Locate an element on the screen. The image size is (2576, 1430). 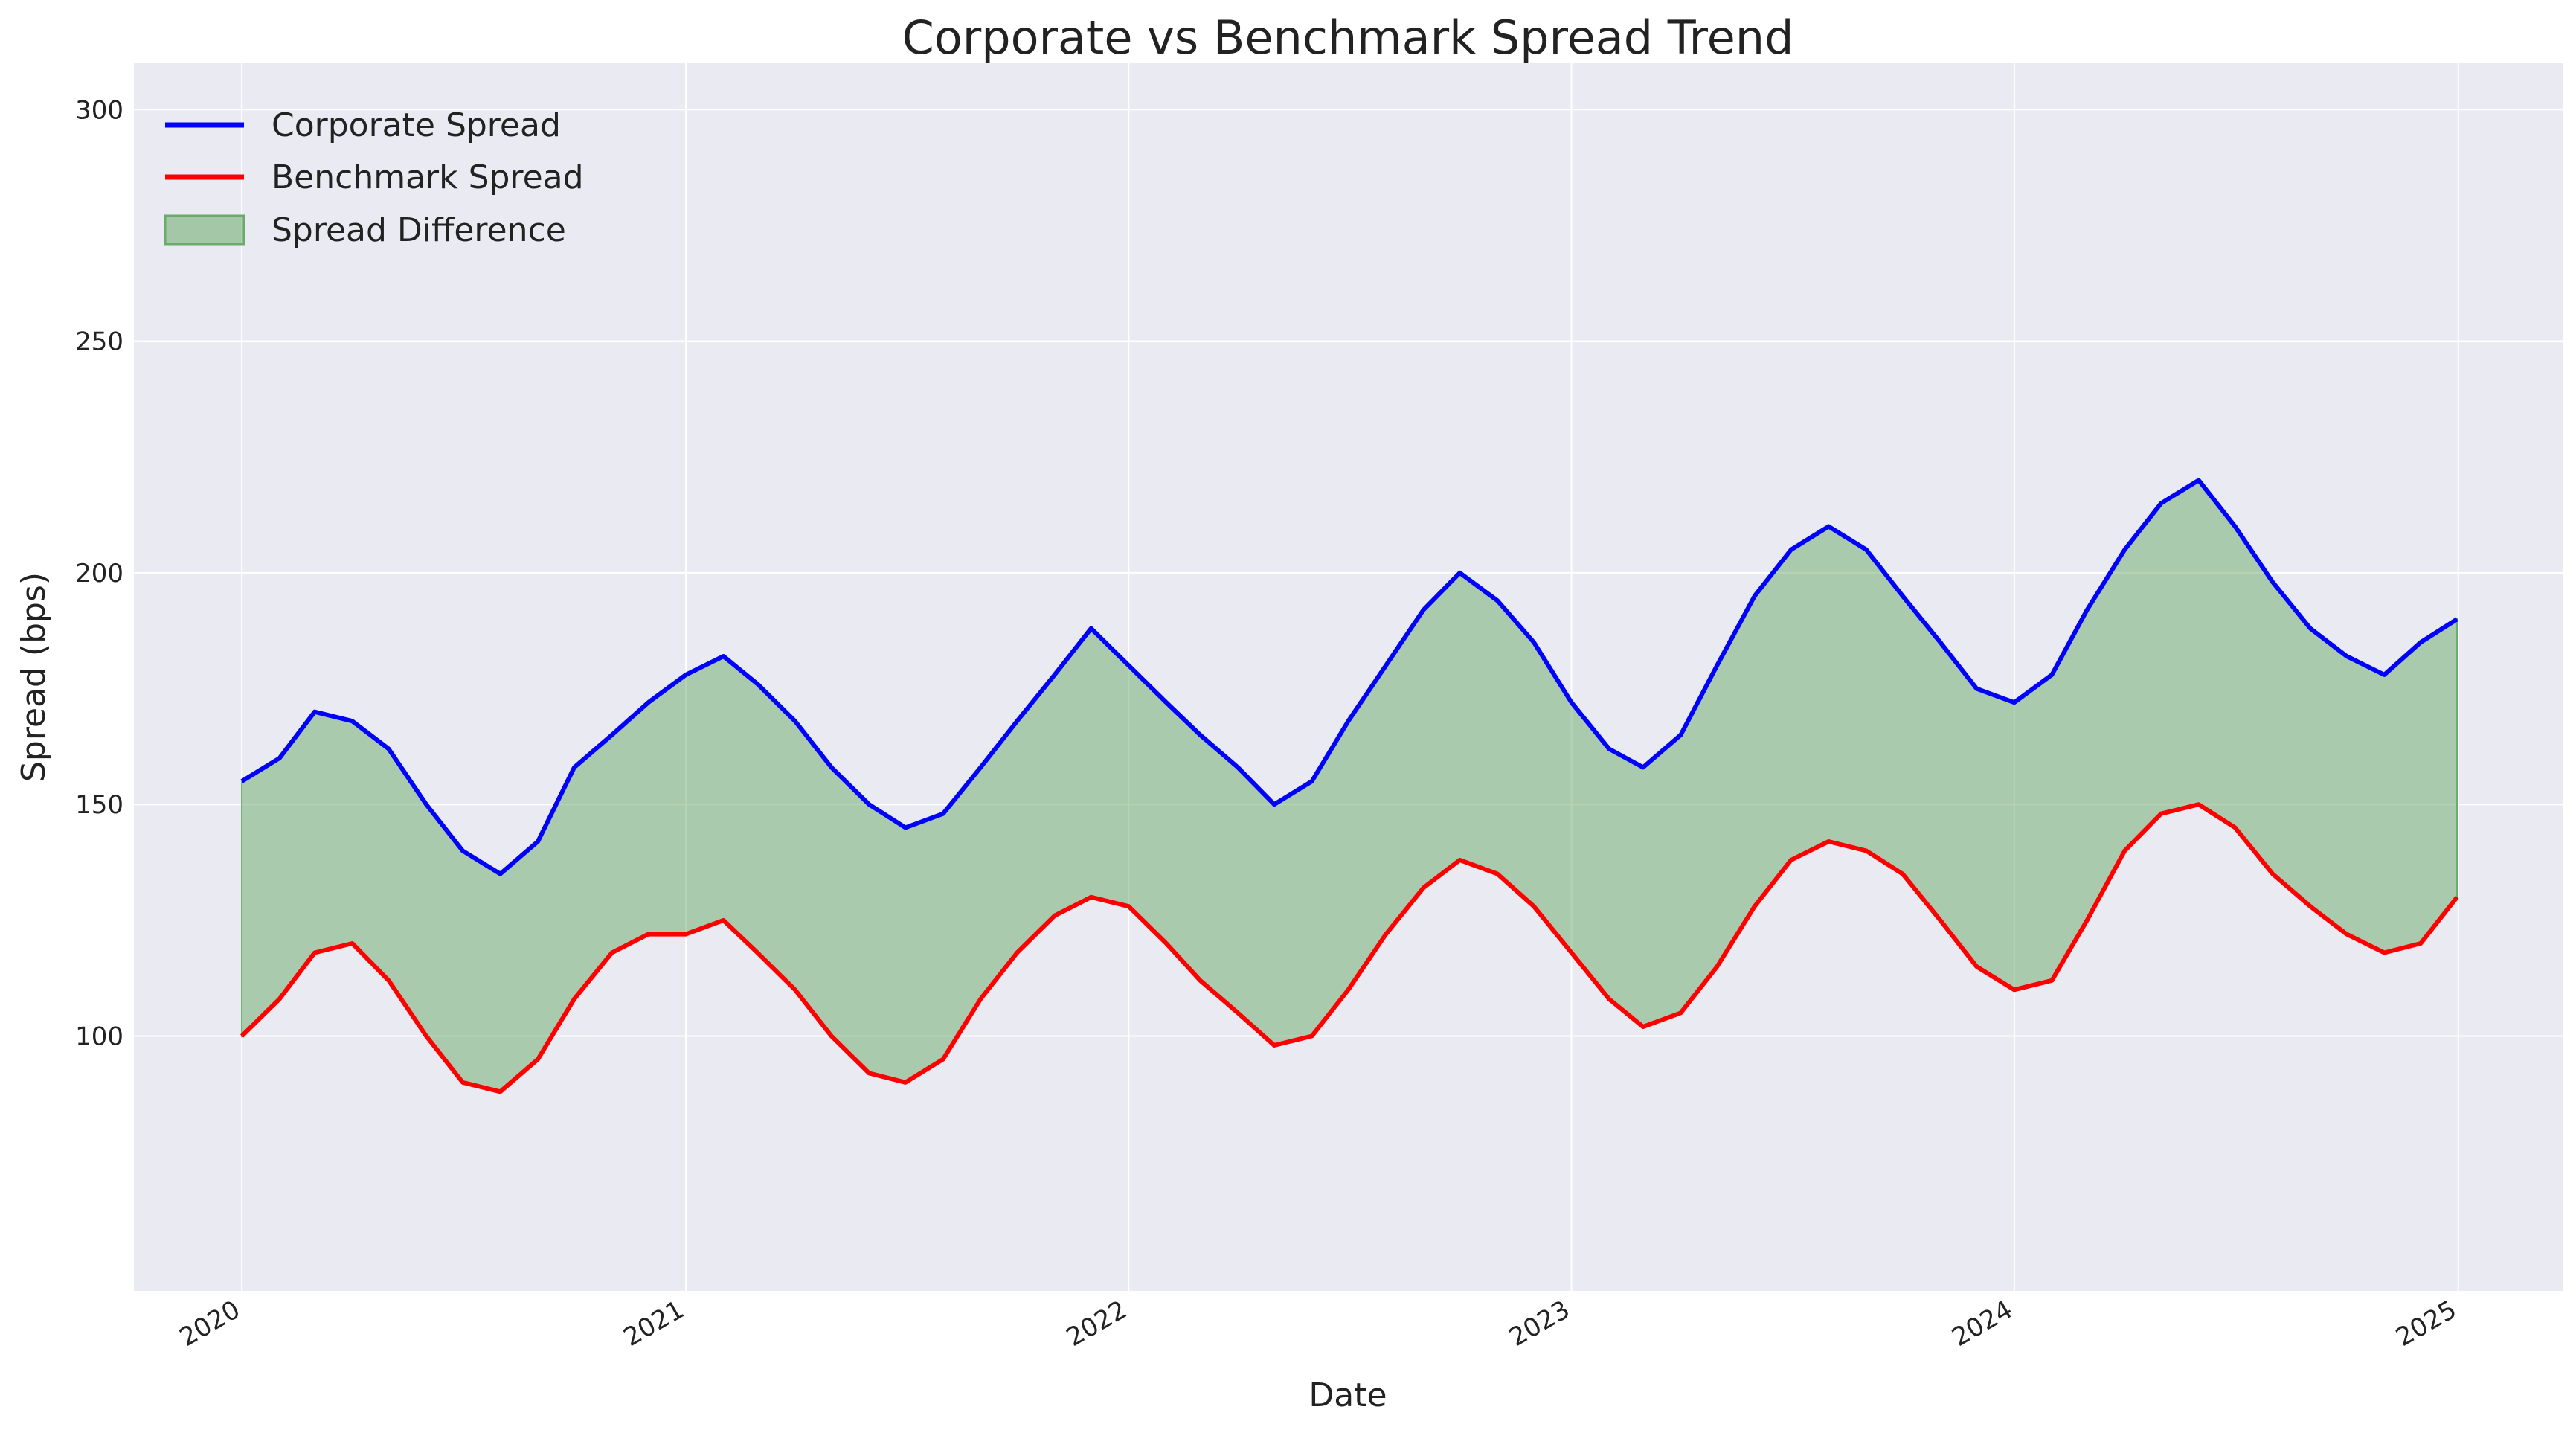
y-tick-label-150: 150 is located at coordinates (99, 805).